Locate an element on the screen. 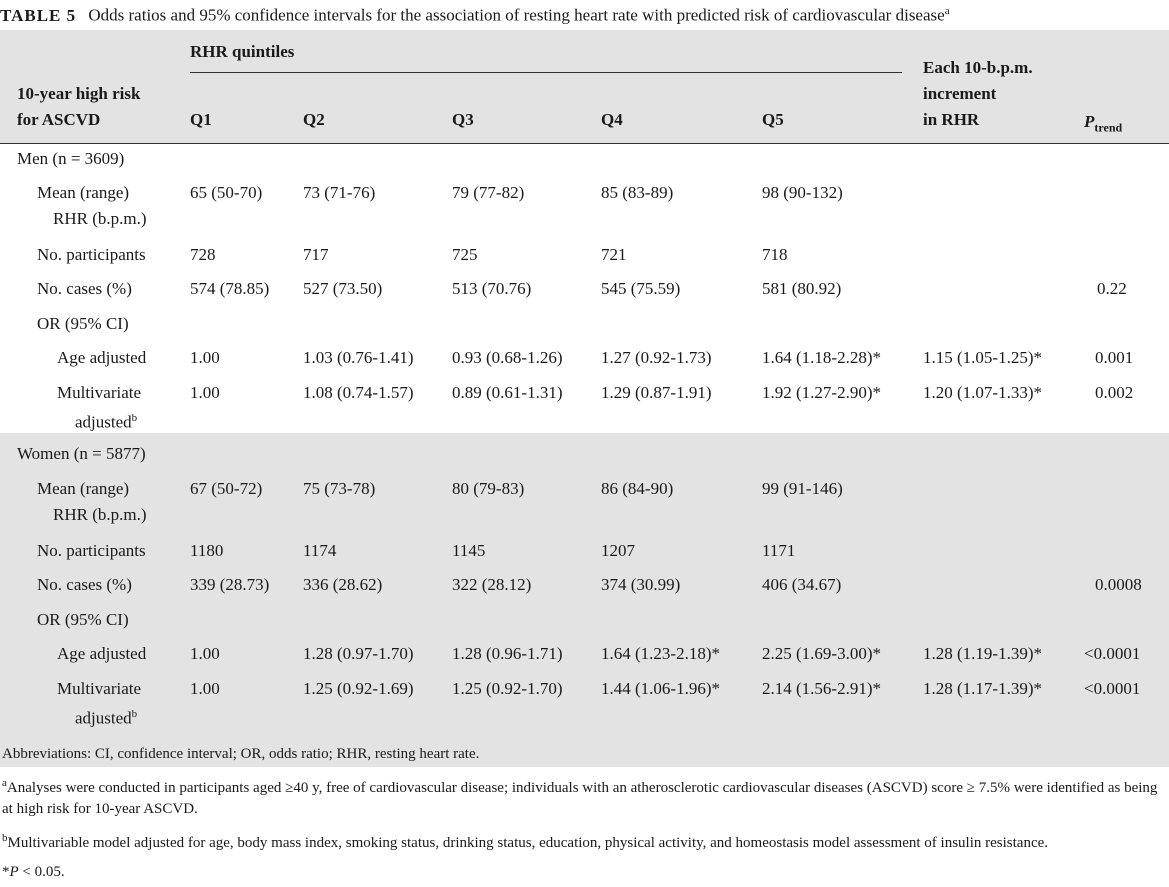 The image size is (1169, 887). women-cases-q4: 374 (30.99) is located at coordinates (641, 584).